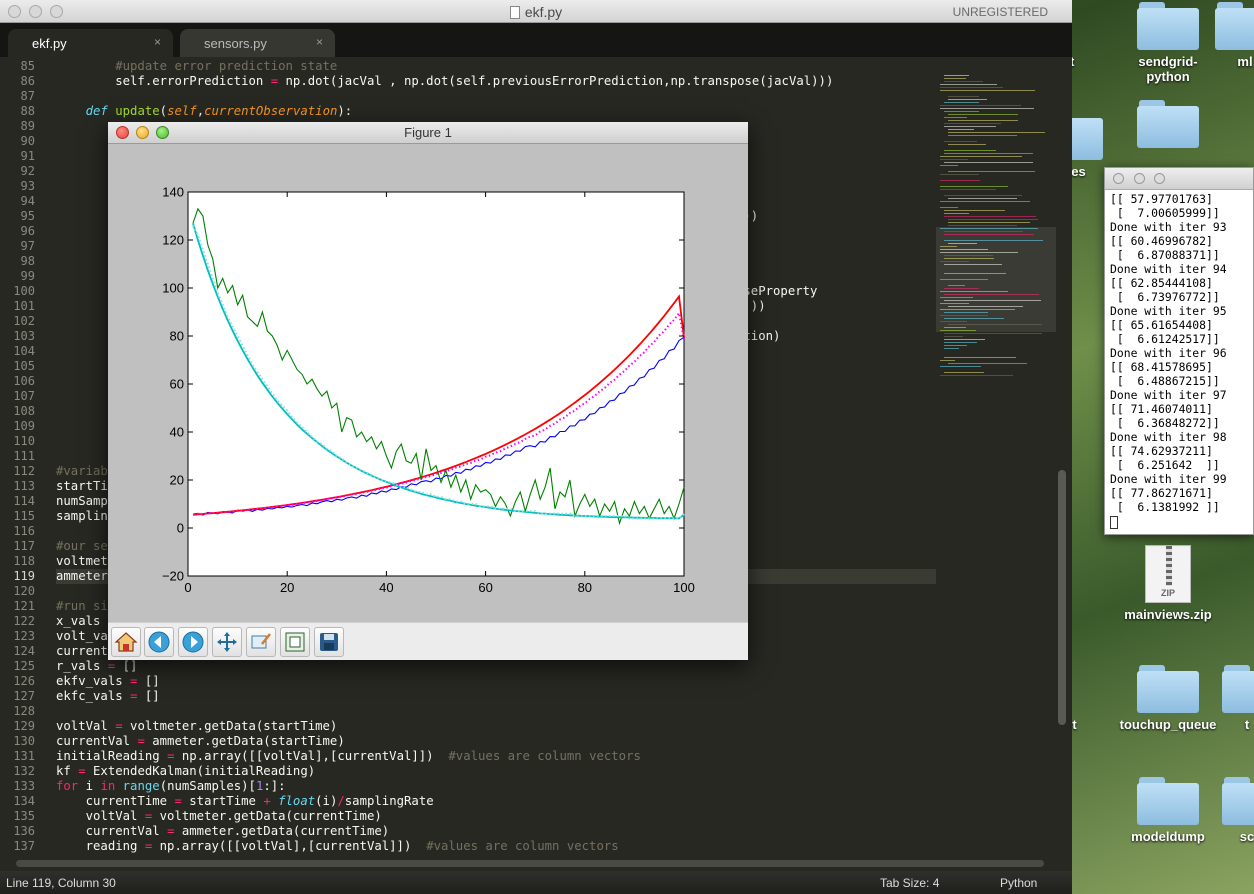 This screenshot has height=894, width=1254. What do you see at coordinates (162, 132) in the screenshot?
I see `figure-zoom-button` at bounding box center [162, 132].